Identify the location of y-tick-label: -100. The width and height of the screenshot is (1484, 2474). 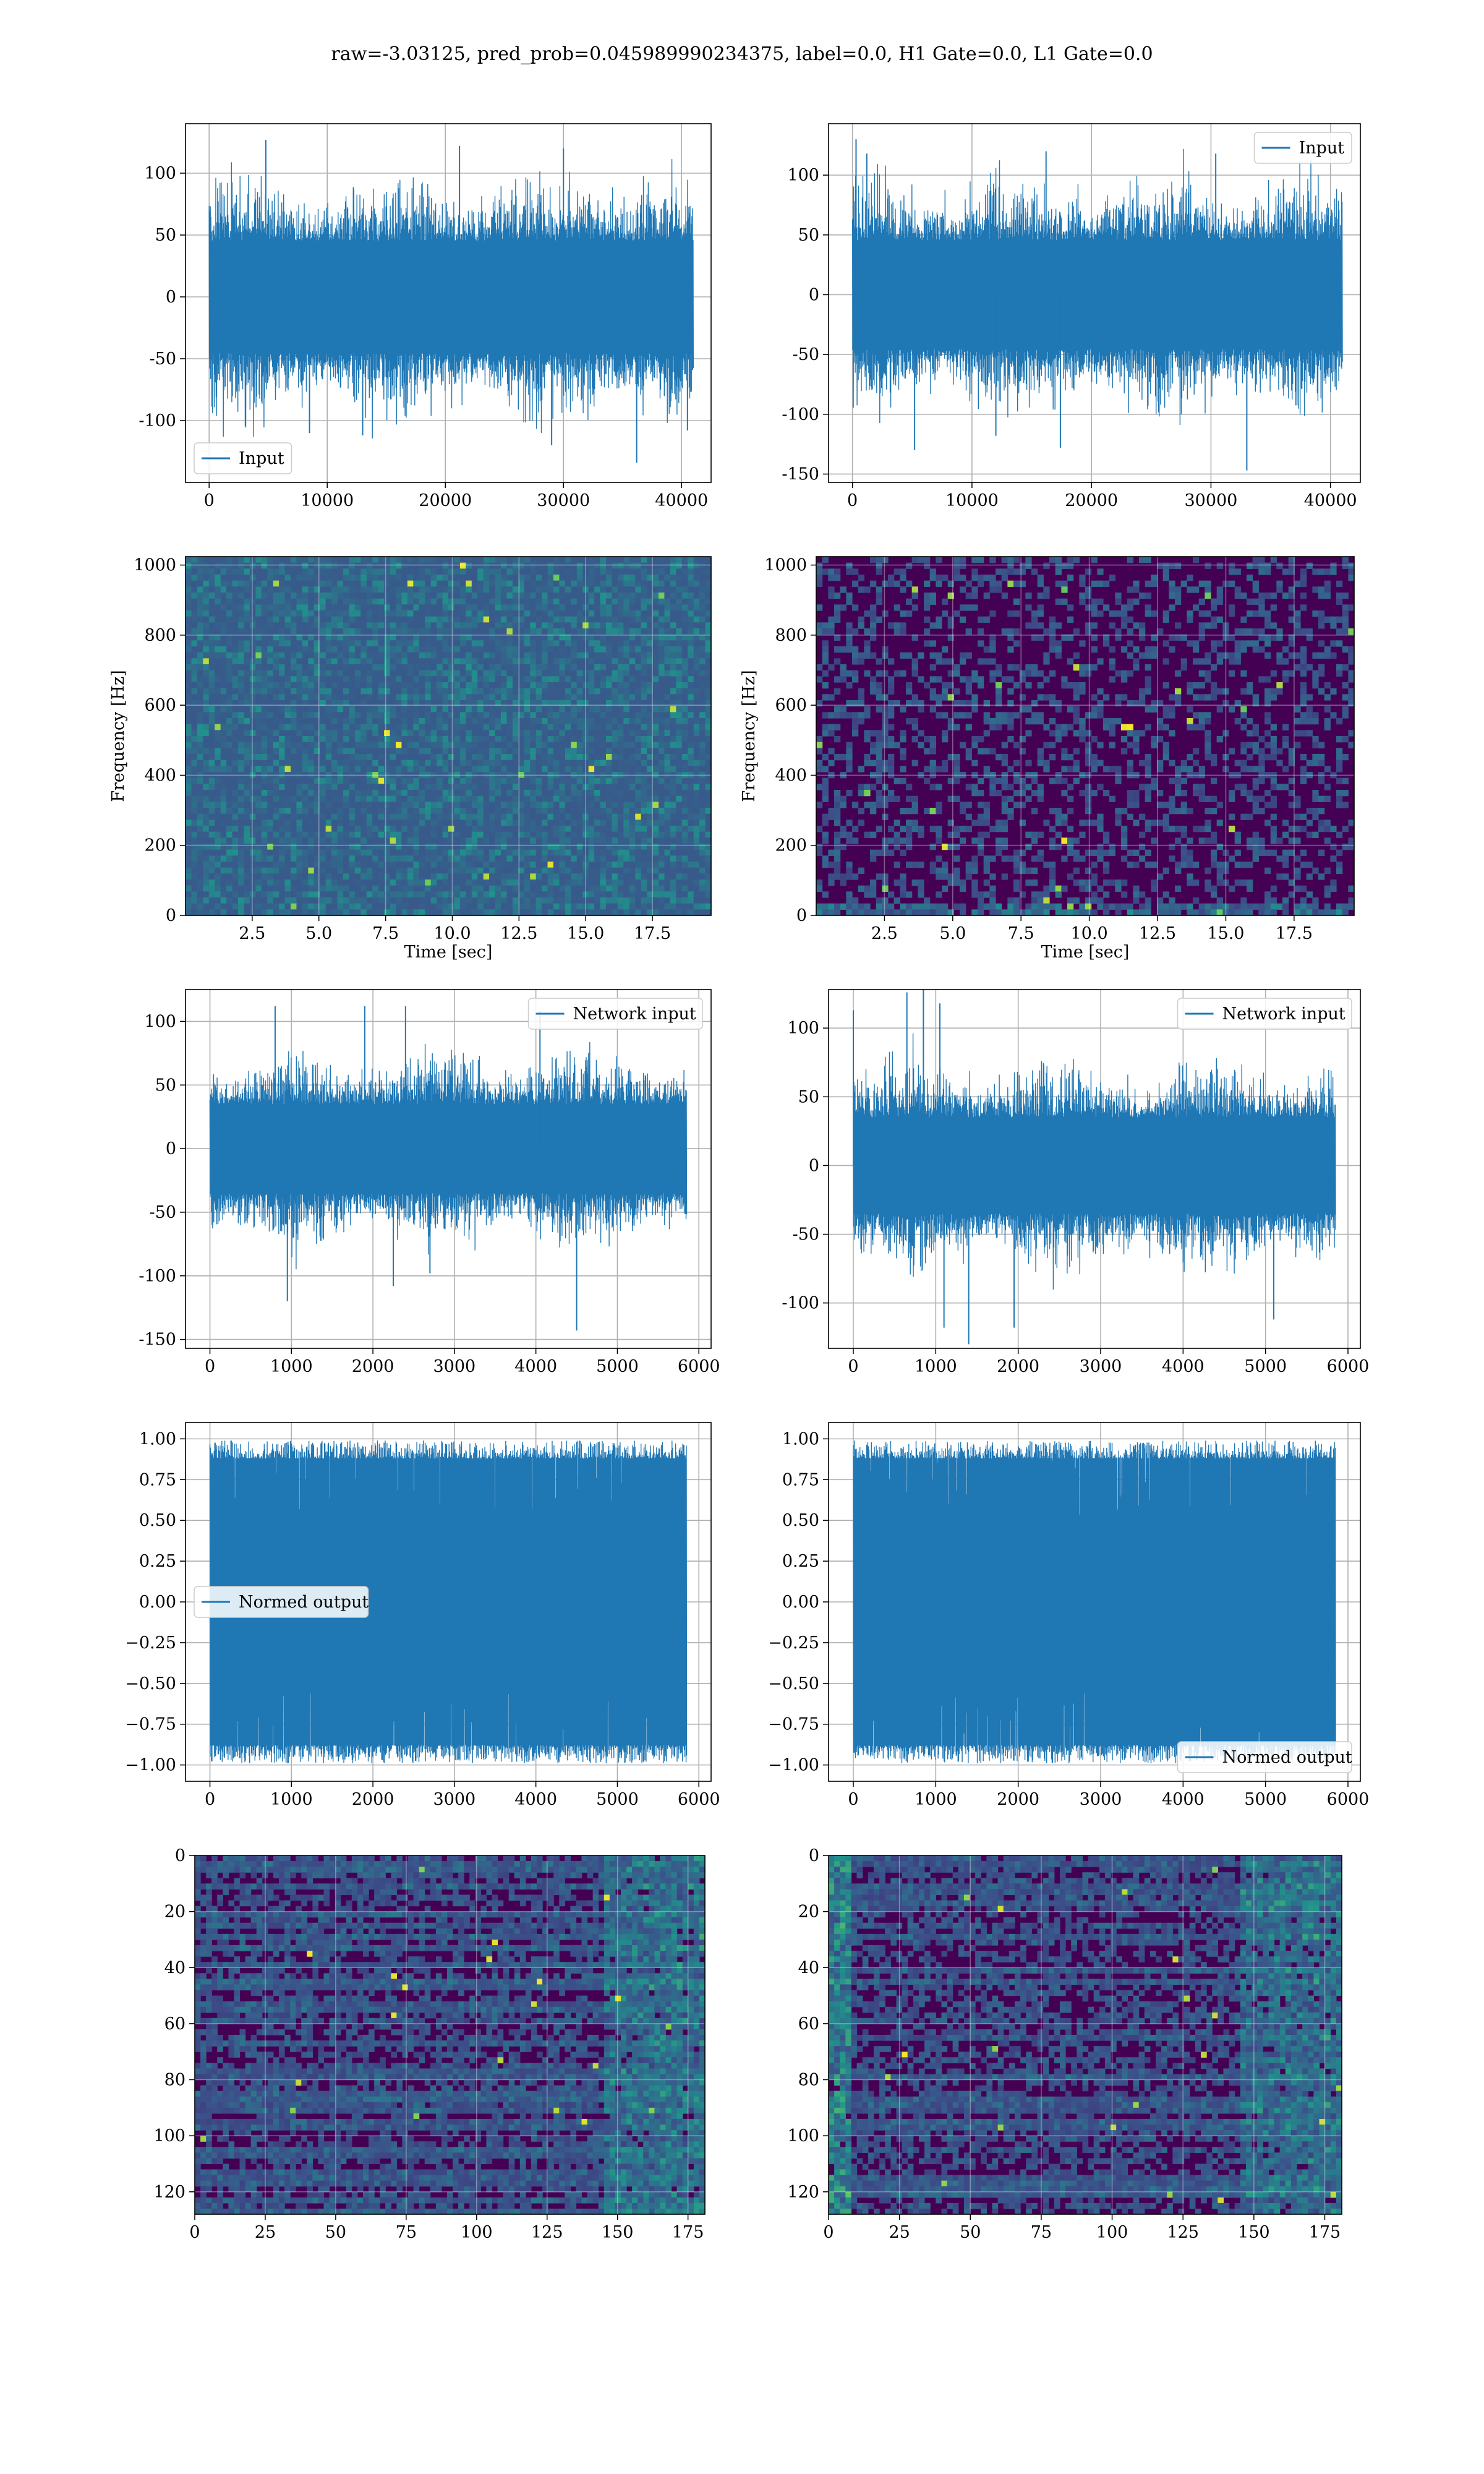
(800, 415).